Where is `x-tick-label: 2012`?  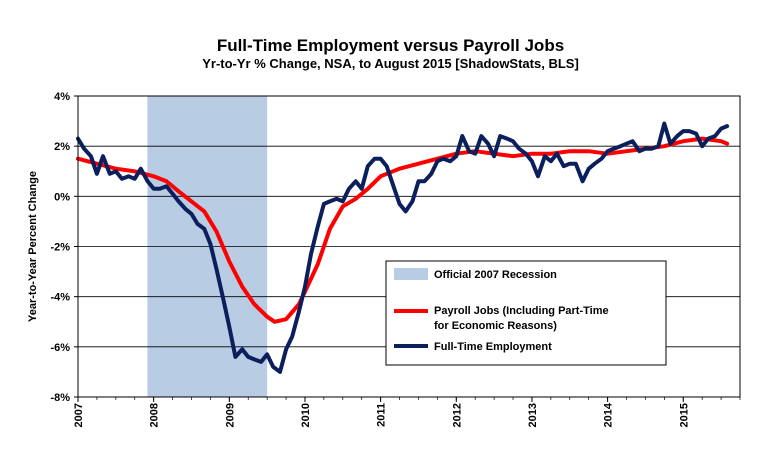 x-tick-label: 2012 is located at coordinates (457, 415).